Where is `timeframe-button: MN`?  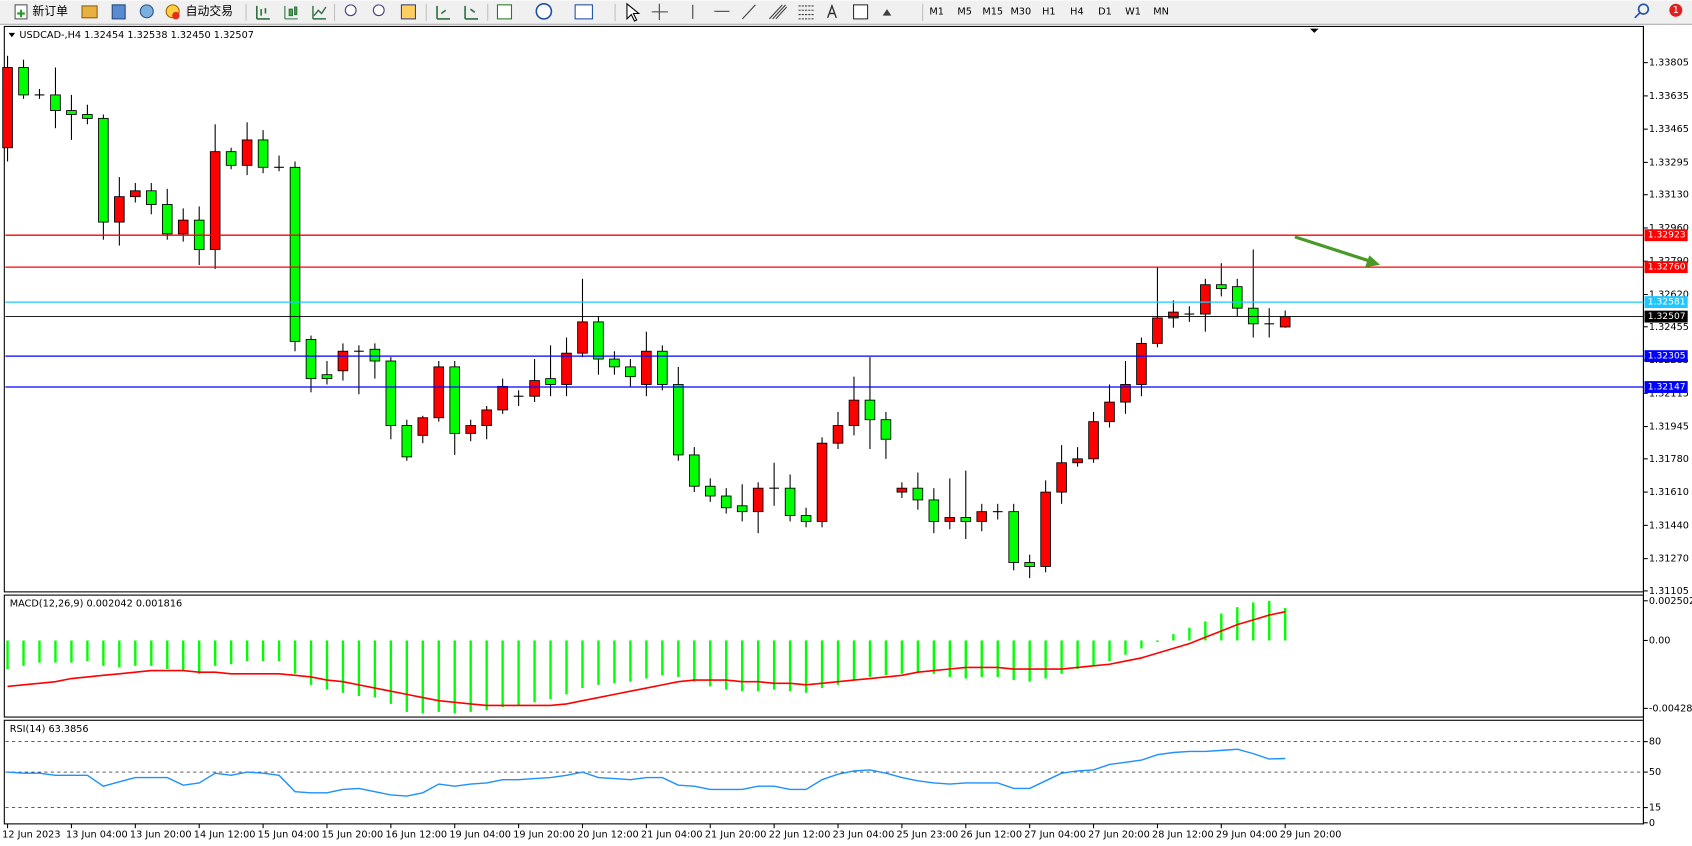 timeframe-button: MN is located at coordinates (1161, 11).